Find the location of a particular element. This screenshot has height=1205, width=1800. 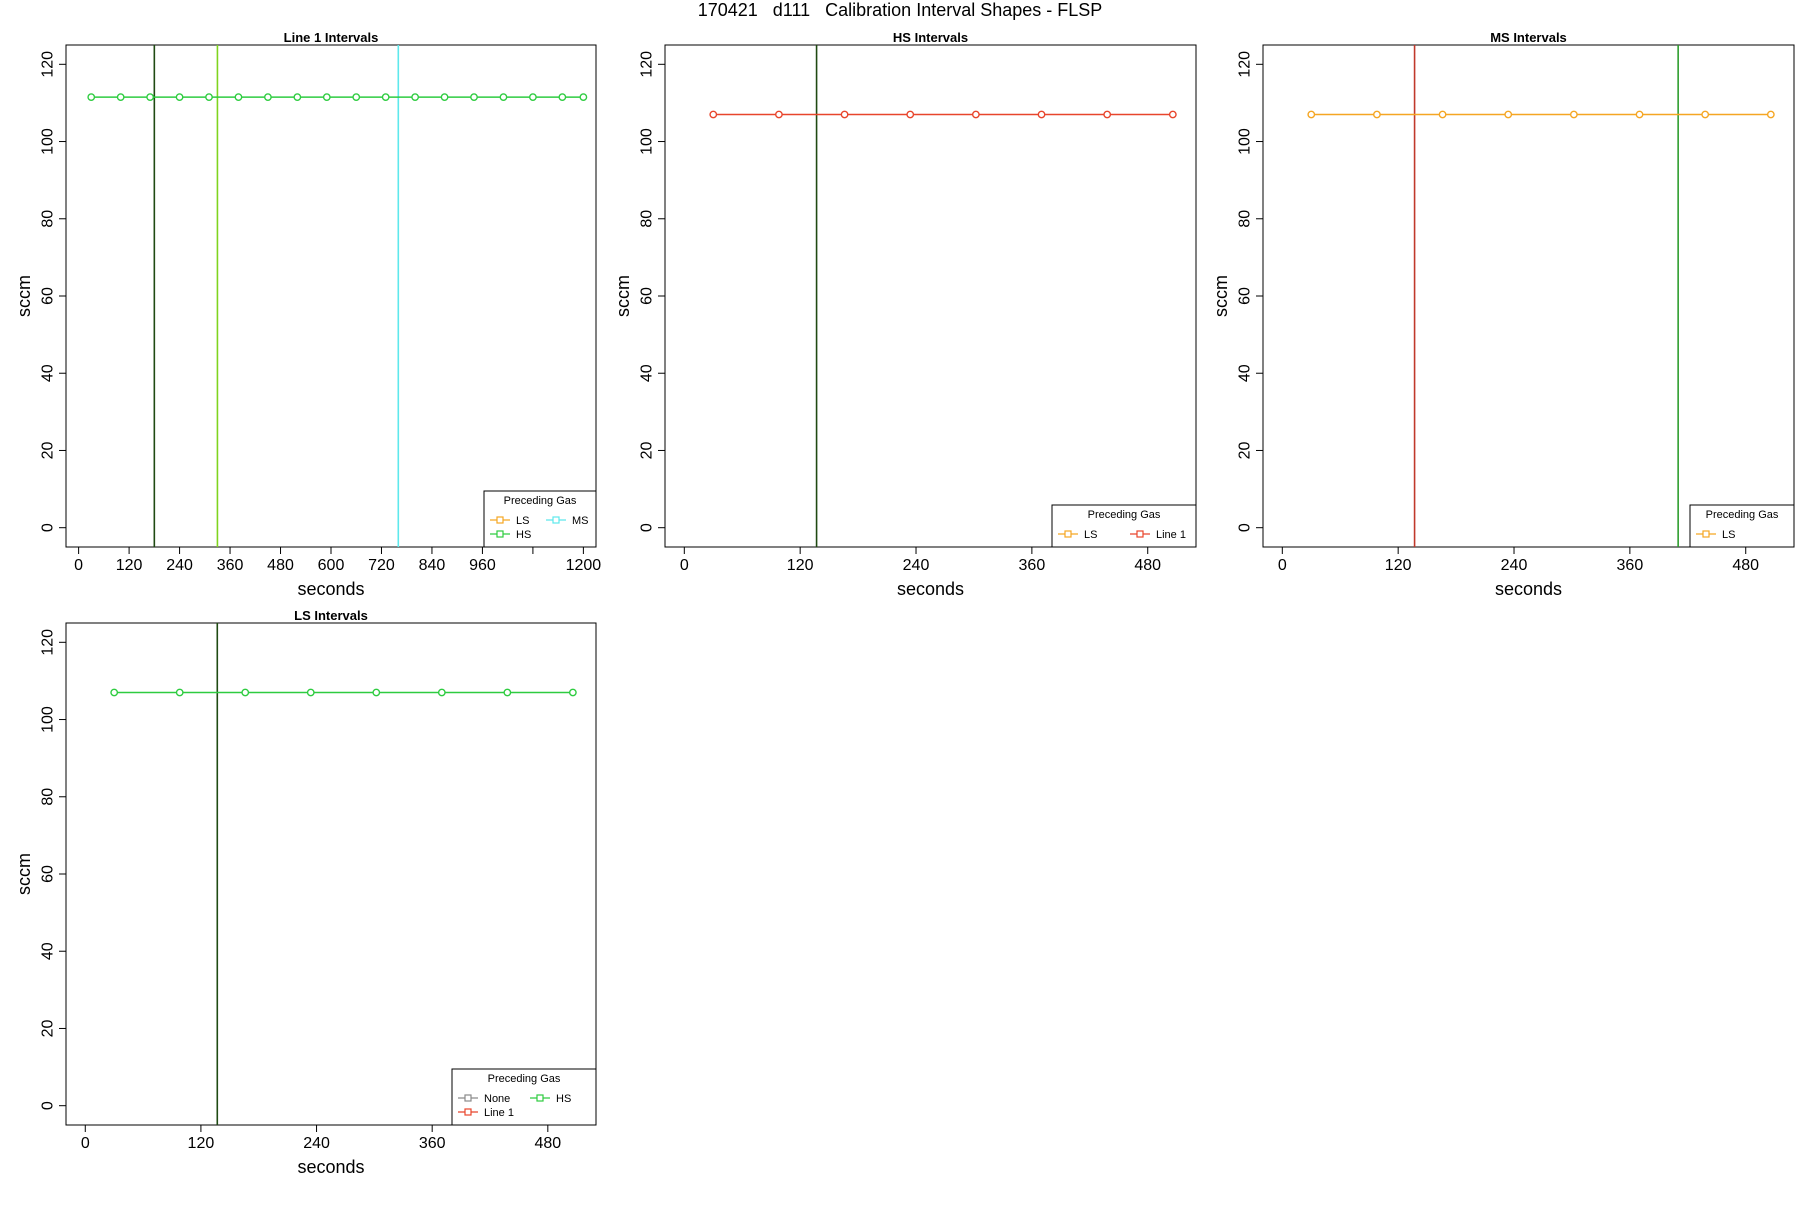

x-tick-label: 720 is located at coordinates (381, 565).